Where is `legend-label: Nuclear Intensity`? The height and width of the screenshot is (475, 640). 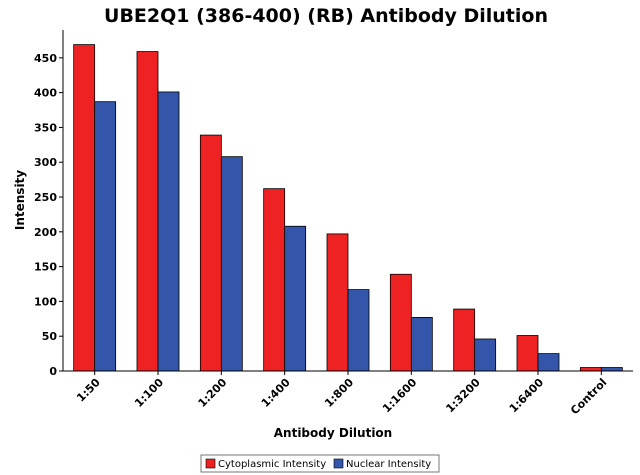 legend-label: Nuclear Intensity is located at coordinates (388, 464).